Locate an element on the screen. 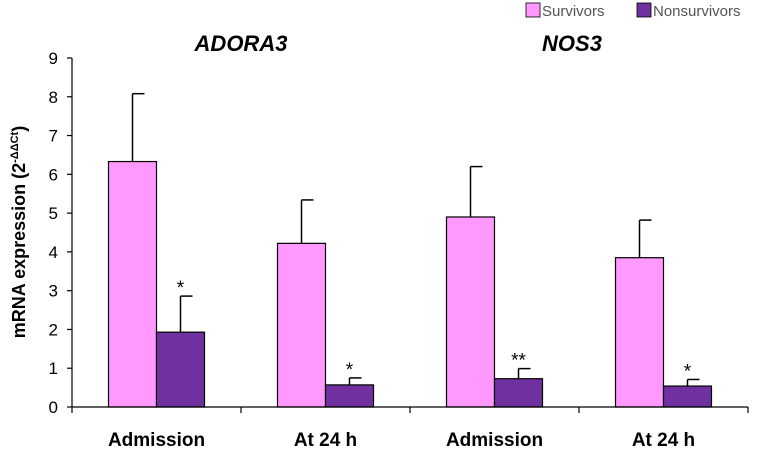 The height and width of the screenshot is (452, 762). y-tick-label: 9 is located at coordinates (53, 58).